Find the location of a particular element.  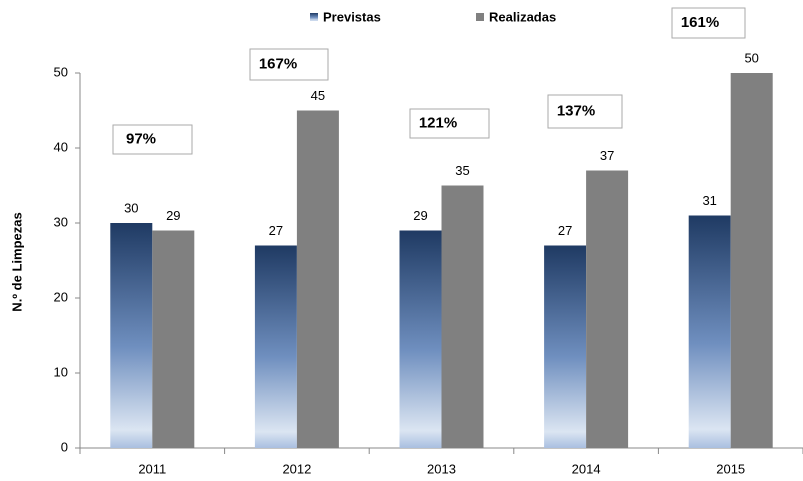

y-tick-label: 20 is located at coordinates (61, 296).